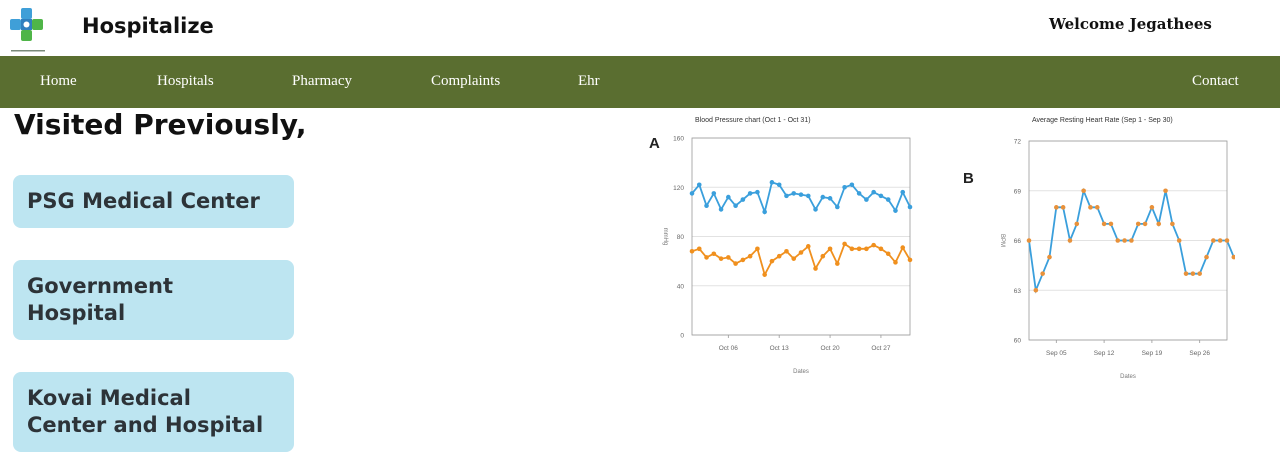  Describe the element at coordinates (145, 411) in the screenshot. I see `hospital-card-name: Kovai Medical Center and Hospital` at that location.